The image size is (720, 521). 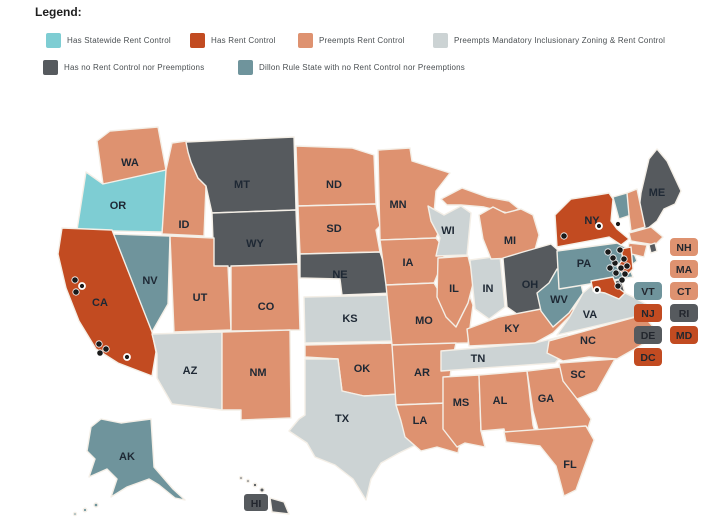 What do you see at coordinates (265, 297) in the screenshot?
I see `state-CO` at bounding box center [265, 297].